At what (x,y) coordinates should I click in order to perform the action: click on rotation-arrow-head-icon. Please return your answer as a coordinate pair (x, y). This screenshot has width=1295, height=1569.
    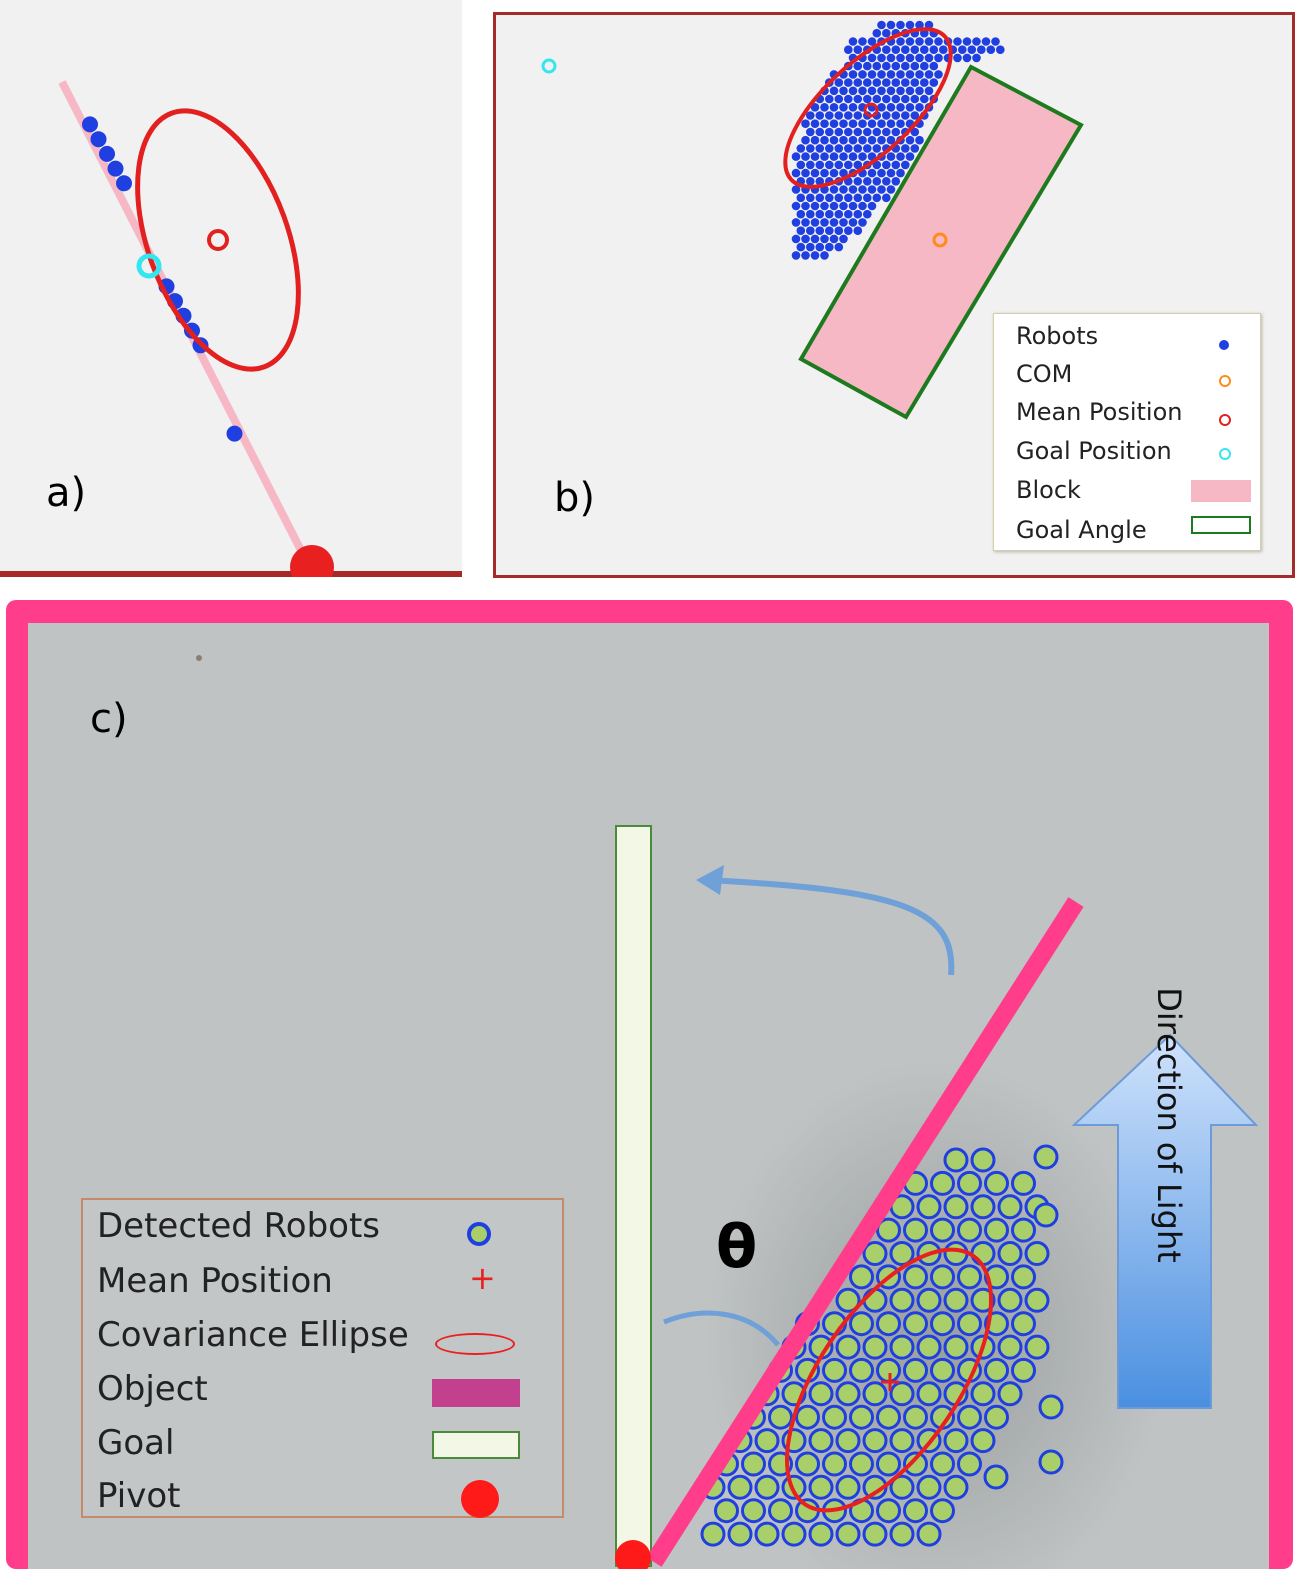
    Looking at the image, I should click on (710, 880).